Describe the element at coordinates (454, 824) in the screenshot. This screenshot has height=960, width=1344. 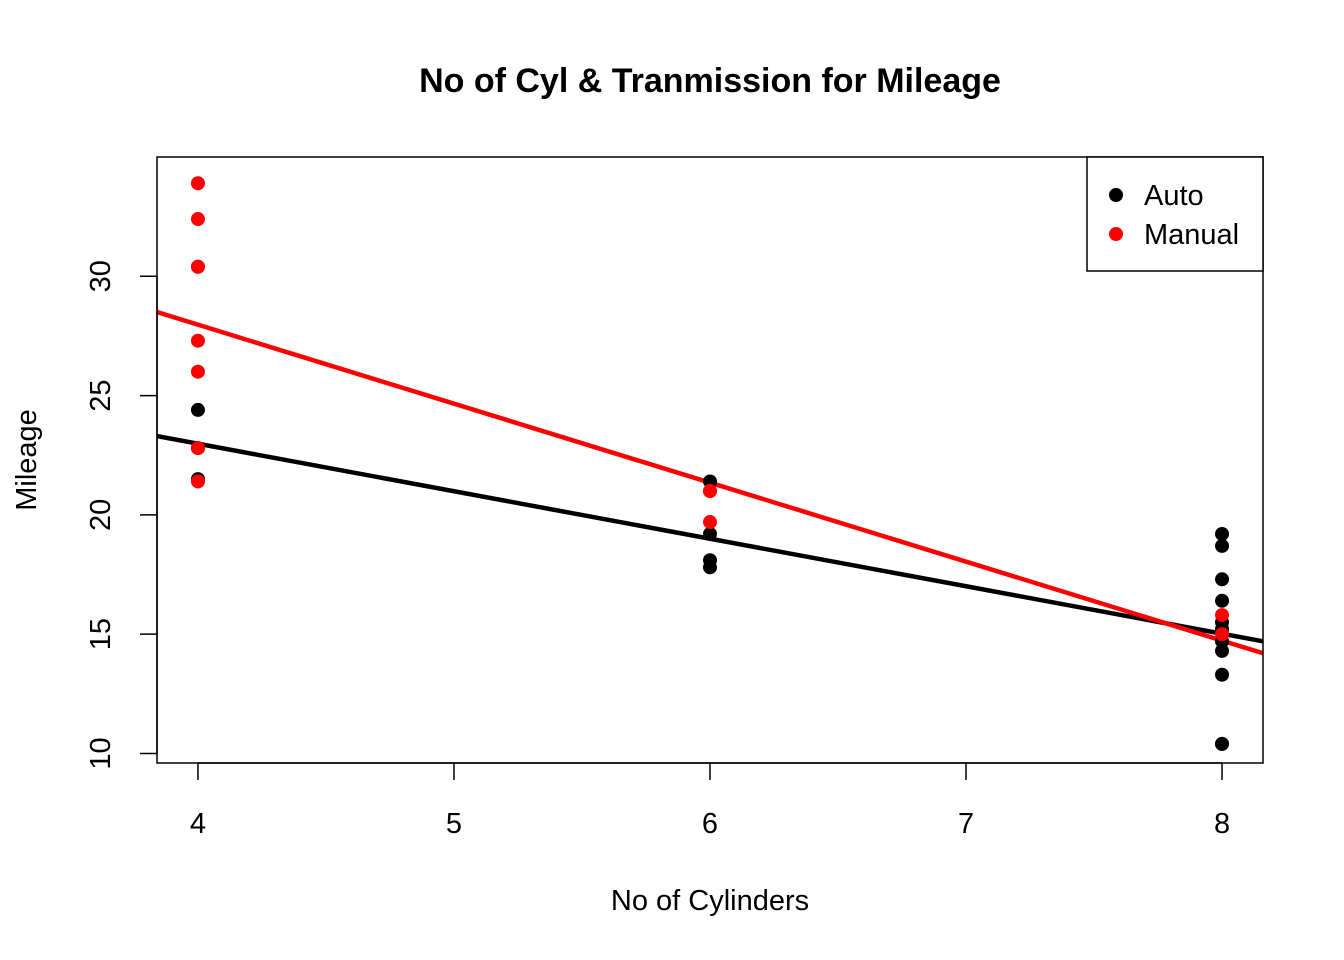
I see `x-tick-label: 5` at that location.